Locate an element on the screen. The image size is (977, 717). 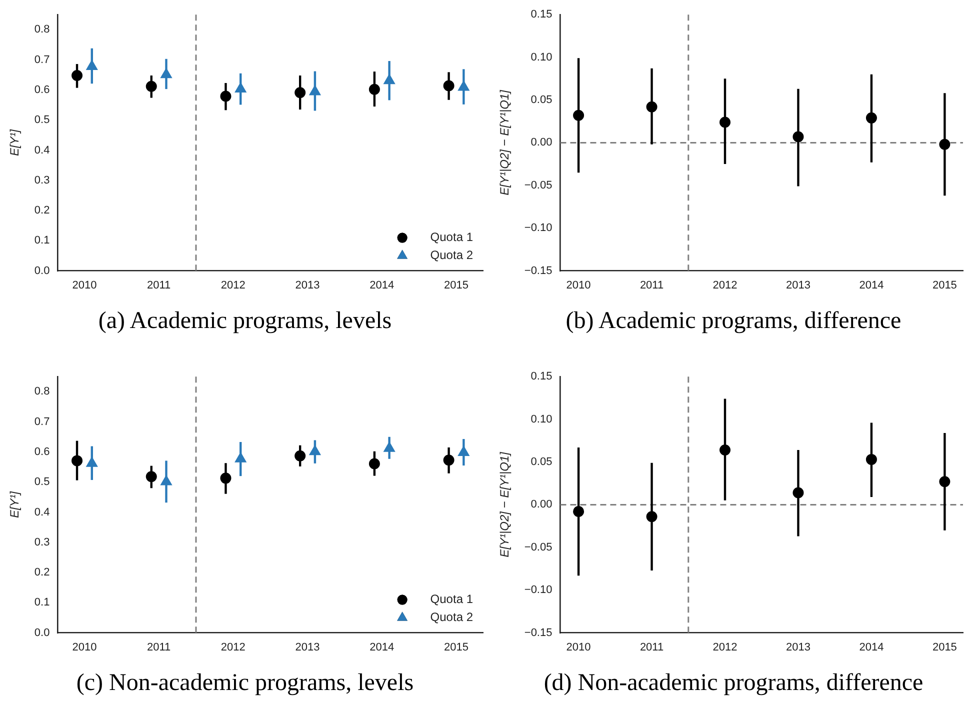
text: (d) Non-academic programs, difference is located at coordinates (733, 683).